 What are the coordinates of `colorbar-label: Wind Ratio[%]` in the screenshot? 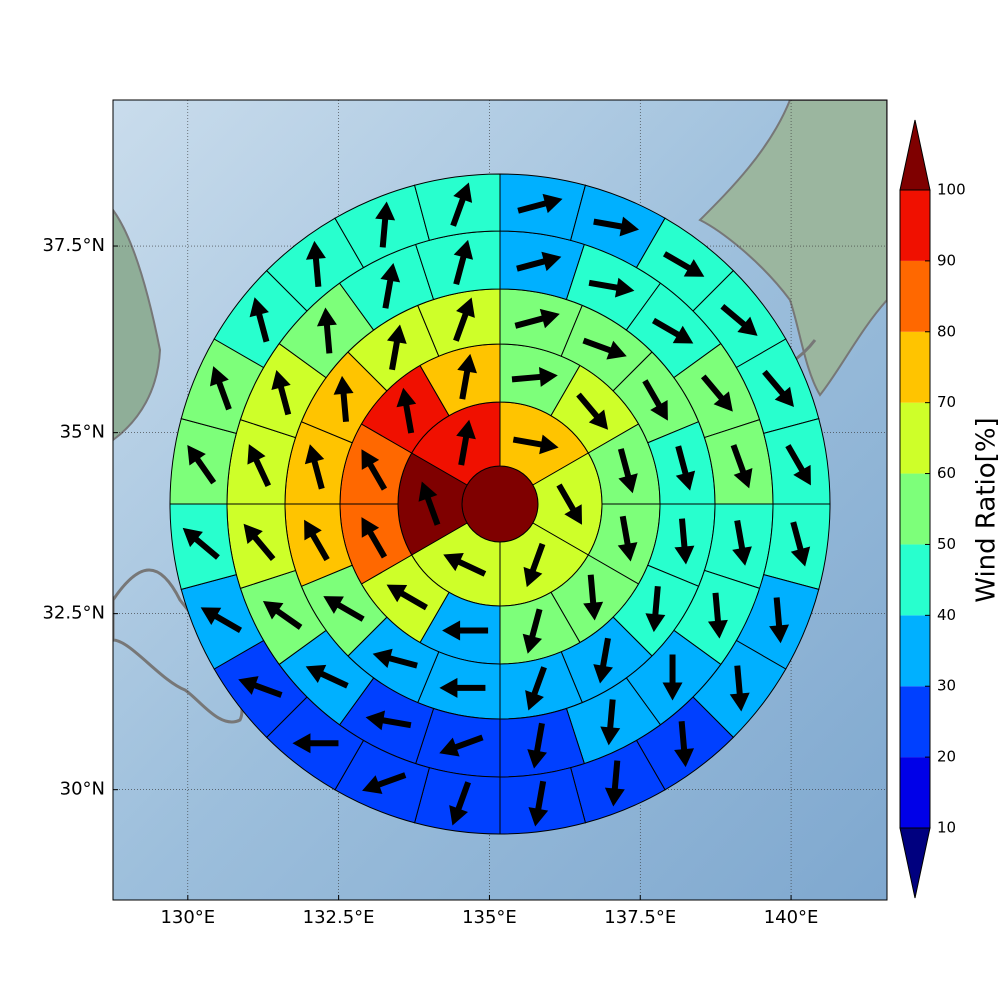 It's located at (986, 509).